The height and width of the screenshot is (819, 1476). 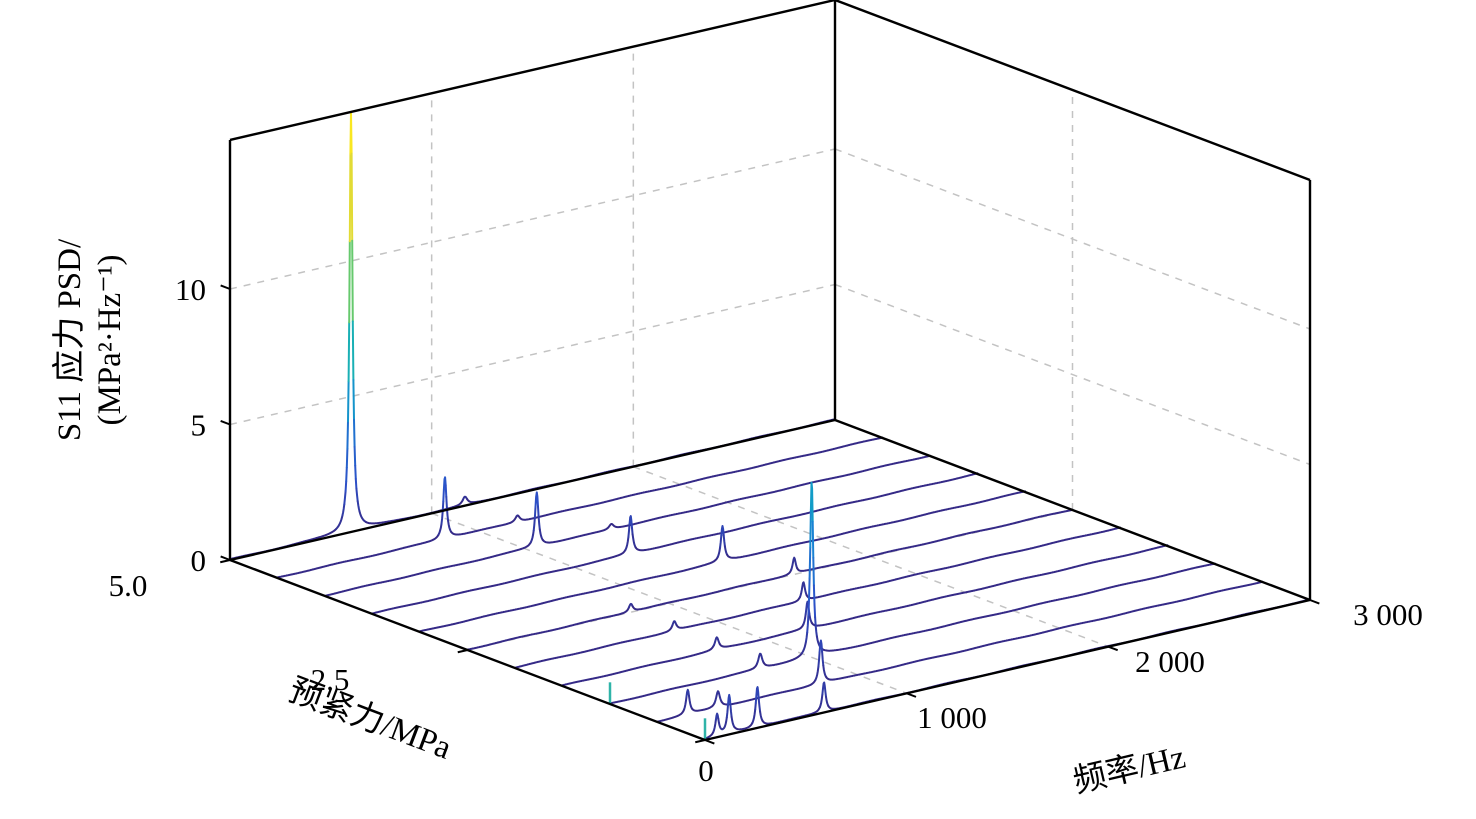 What do you see at coordinates (1170, 661) in the screenshot?
I see `x-tick-label: 2 000` at bounding box center [1170, 661].